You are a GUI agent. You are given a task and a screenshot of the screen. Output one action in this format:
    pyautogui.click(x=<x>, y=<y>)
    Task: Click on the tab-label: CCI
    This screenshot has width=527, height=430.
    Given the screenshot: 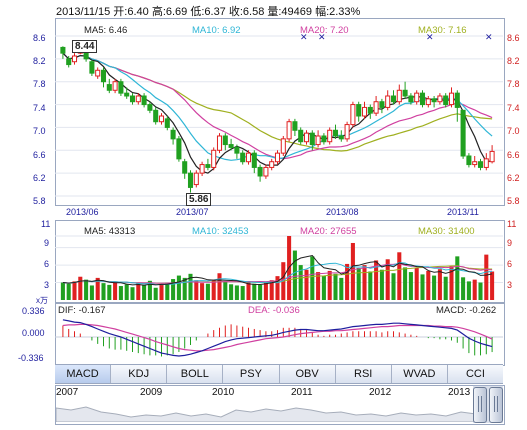 What is the action you would take?
    pyautogui.click(x=475, y=374)
    